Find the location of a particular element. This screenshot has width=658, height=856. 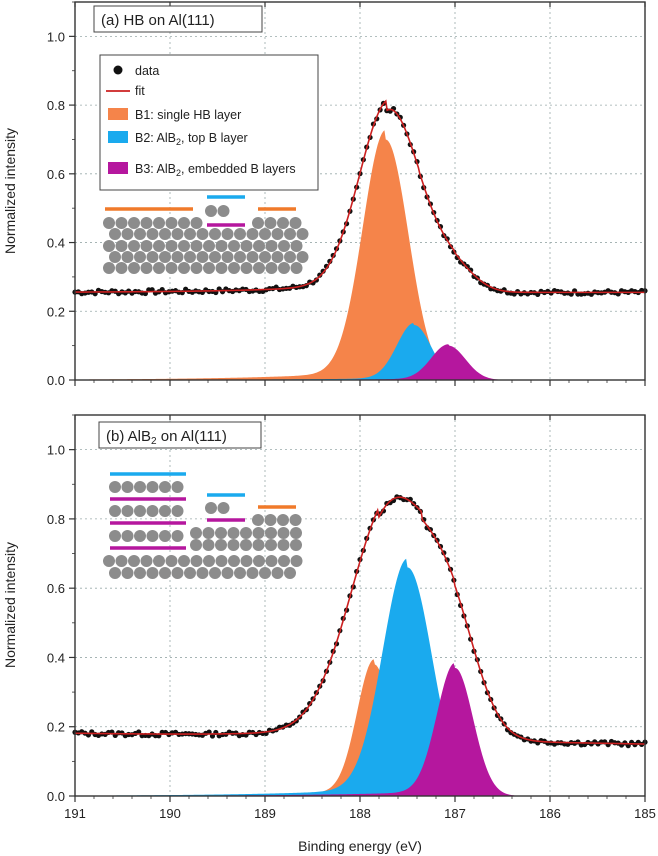

panel-b-title-sub: 2 is located at coordinates (154, 441).